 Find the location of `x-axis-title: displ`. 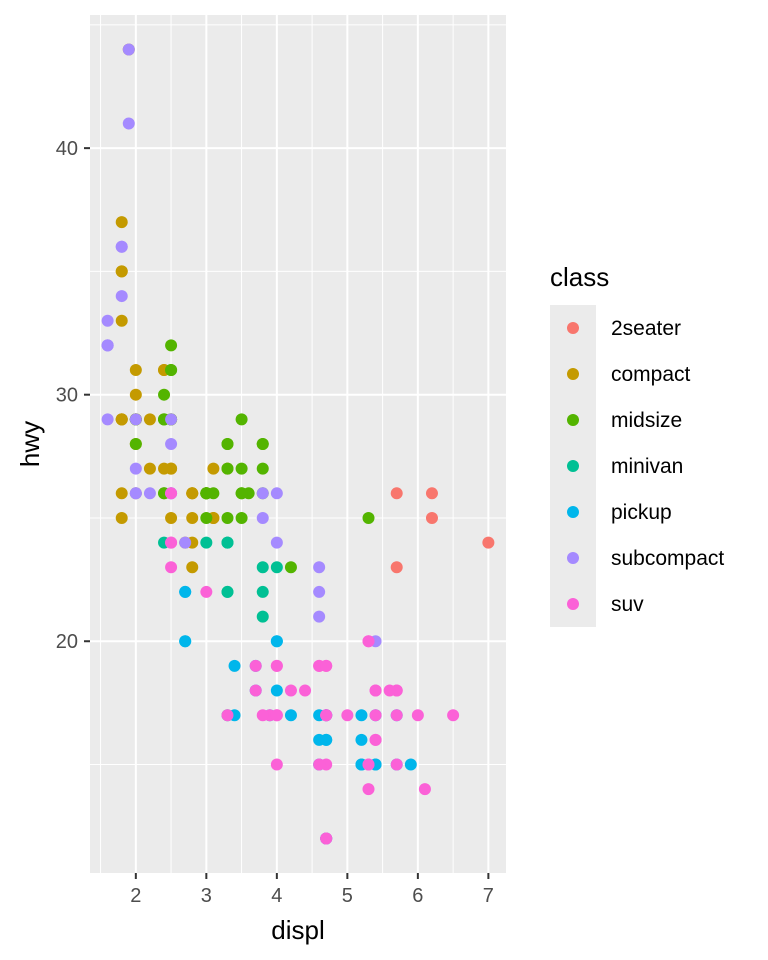

x-axis-title: displ is located at coordinates (297, 930).